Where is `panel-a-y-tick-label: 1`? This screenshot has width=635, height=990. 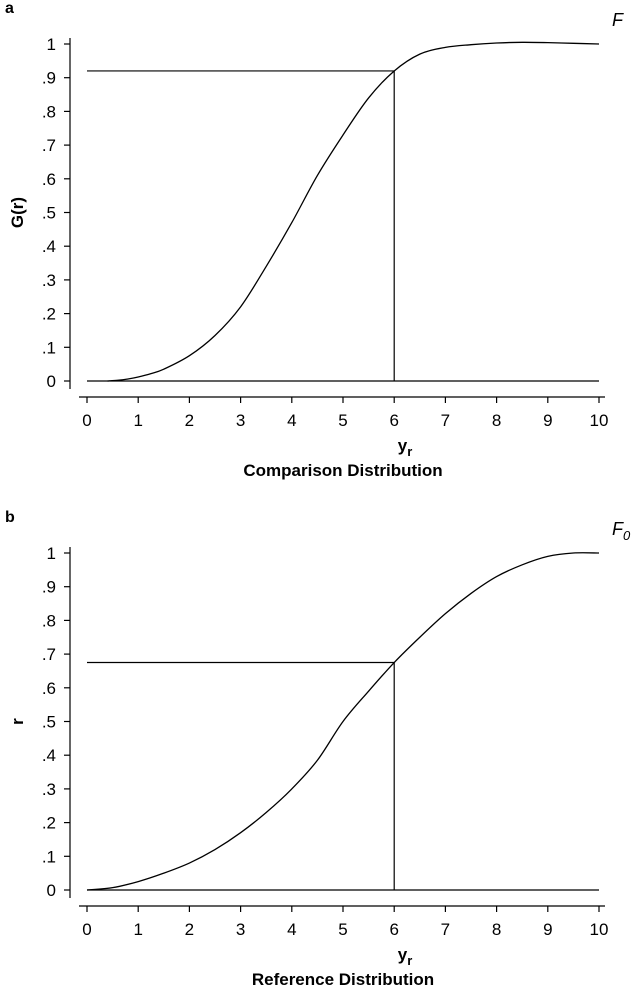
panel-a-y-tick-label: 1 is located at coordinates (51, 44).